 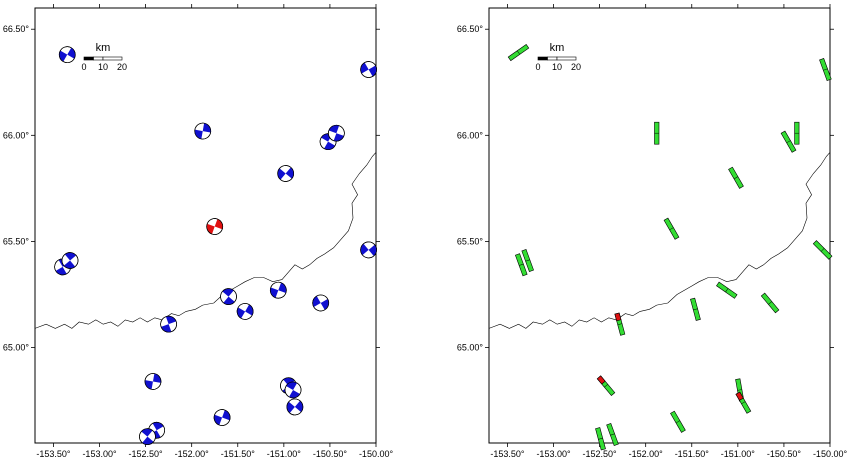 What do you see at coordinates (376, 453) in the screenshot?
I see `x-tick-label: -150.00°` at bounding box center [376, 453].